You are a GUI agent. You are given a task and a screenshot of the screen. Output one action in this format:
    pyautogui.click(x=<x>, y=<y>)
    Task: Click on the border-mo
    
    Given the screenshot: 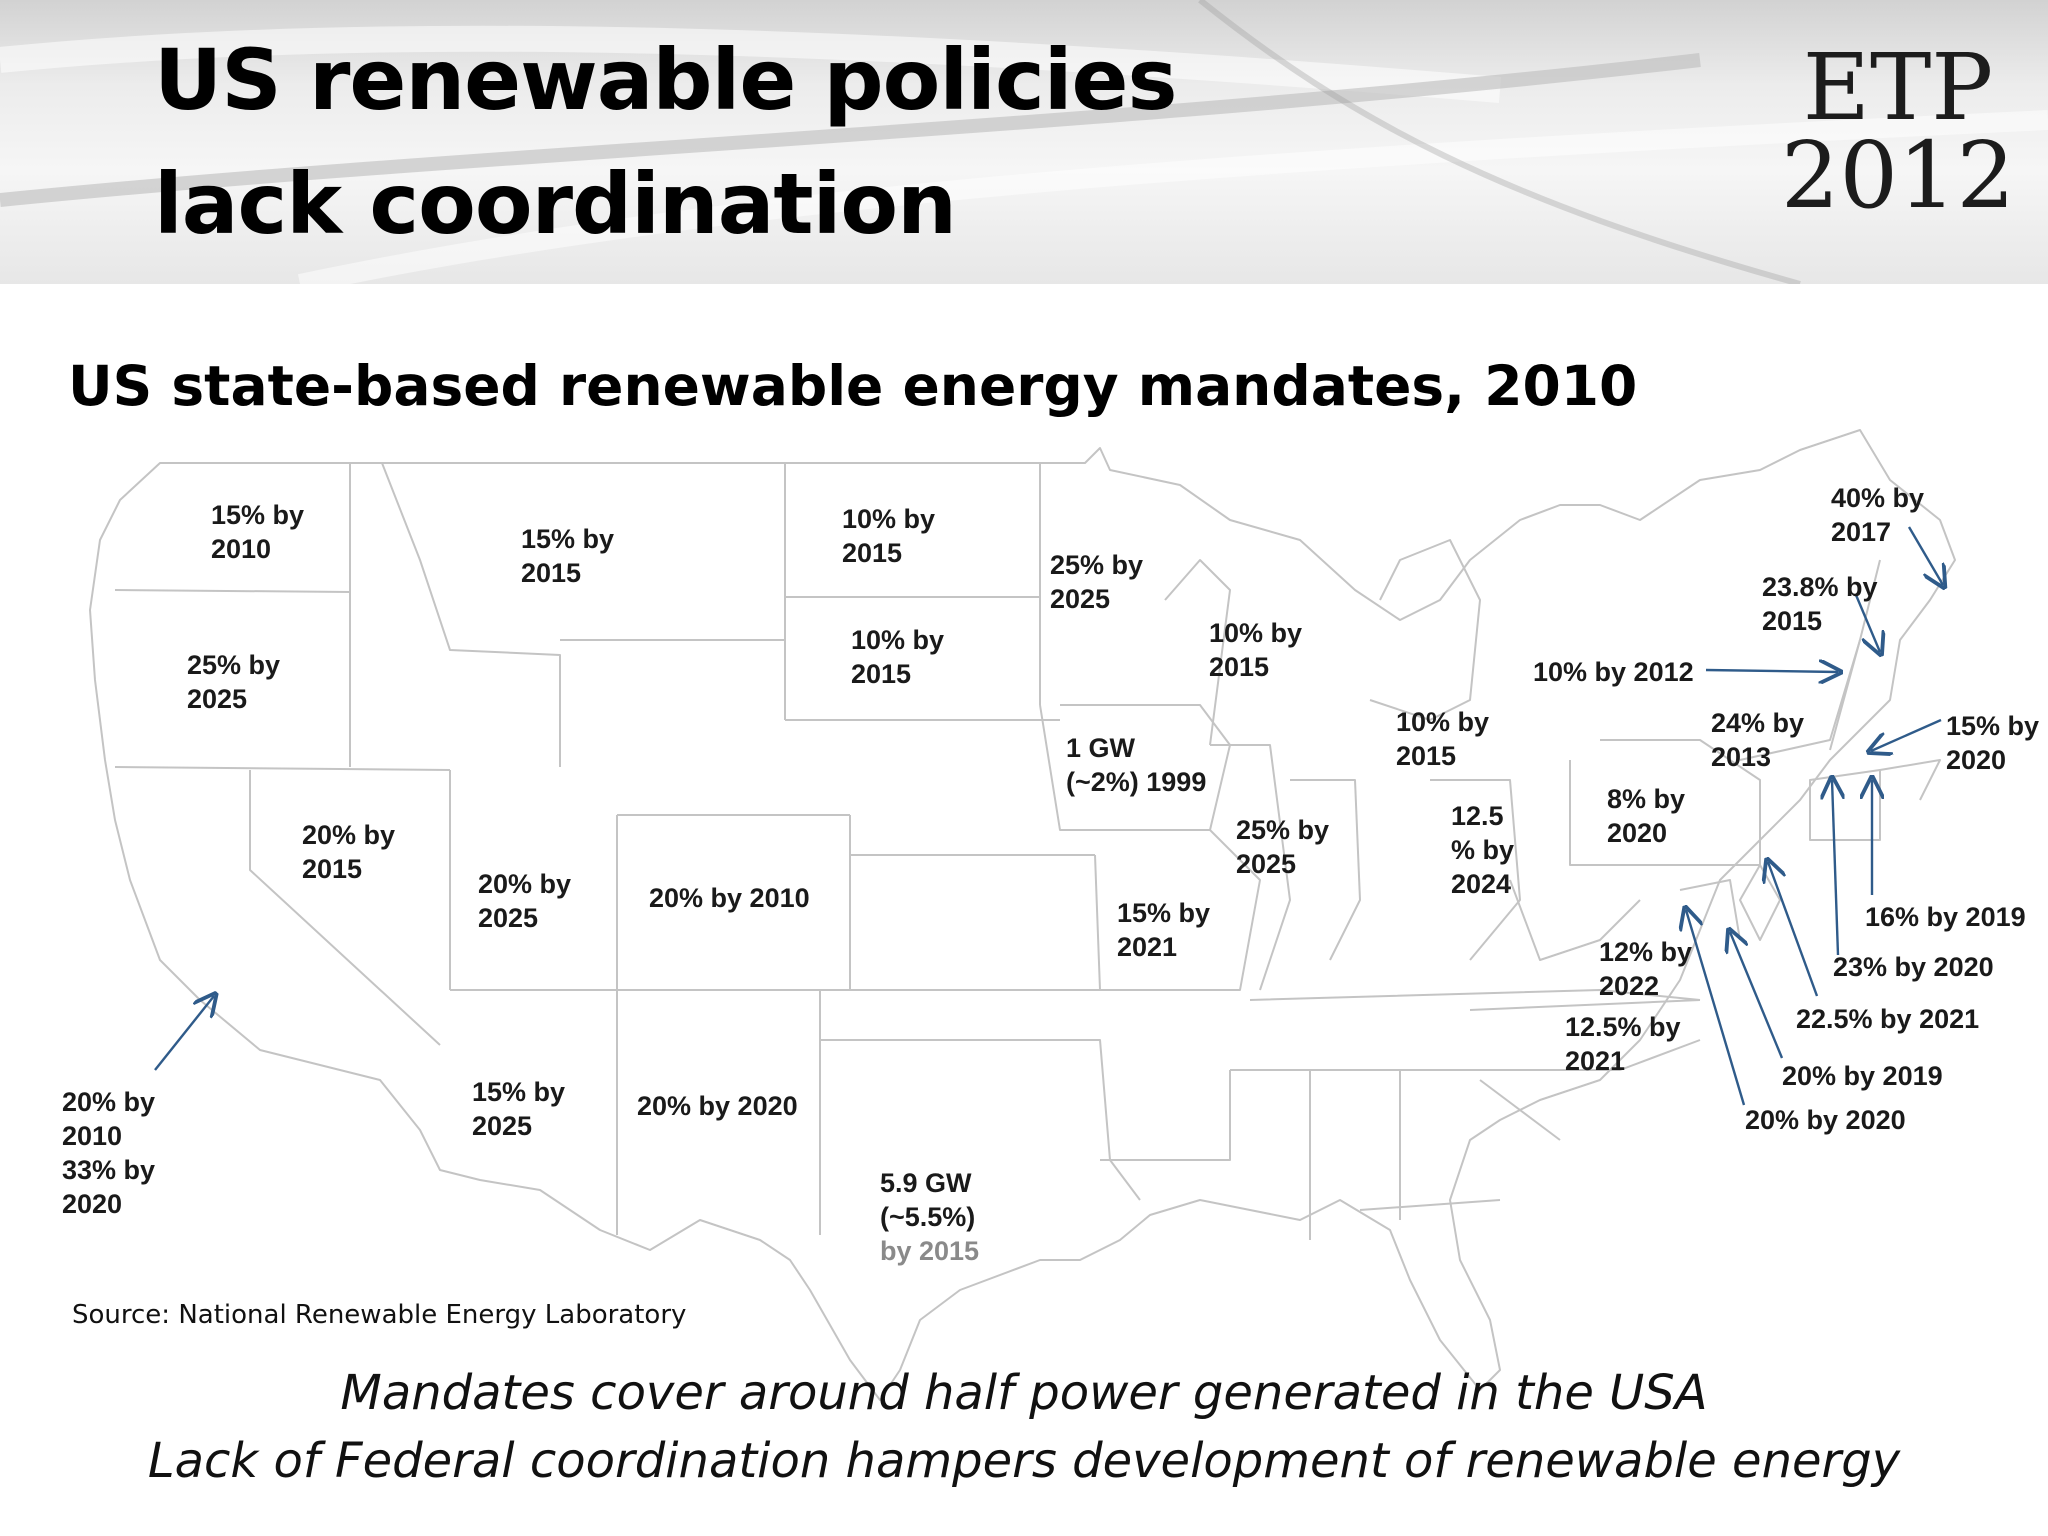 What is the action you would take?
    pyautogui.click(x=1177, y=910)
    